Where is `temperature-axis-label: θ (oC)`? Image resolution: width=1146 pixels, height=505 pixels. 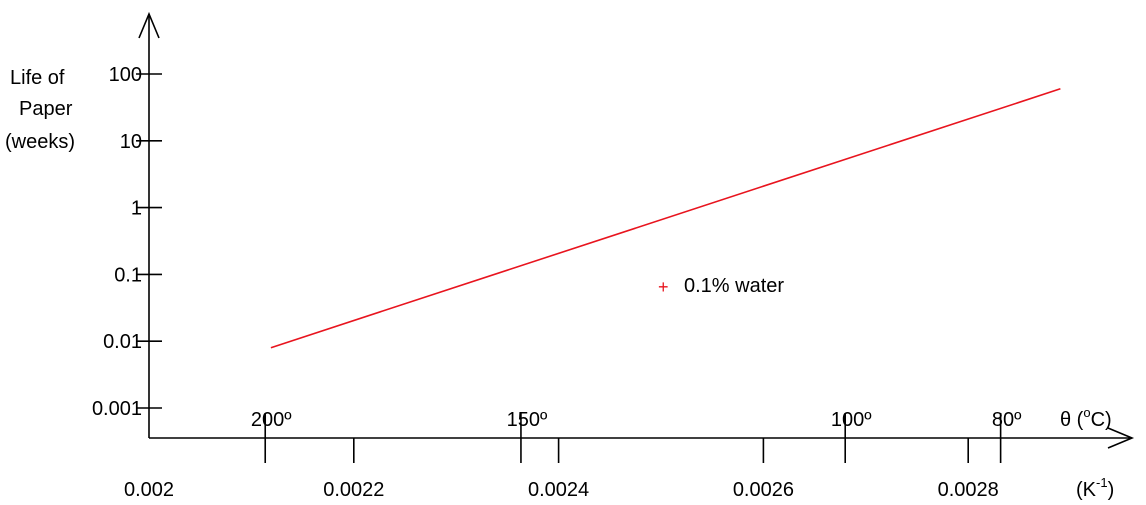
temperature-axis-label: θ (oC) is located at coordinates (1086, 418).